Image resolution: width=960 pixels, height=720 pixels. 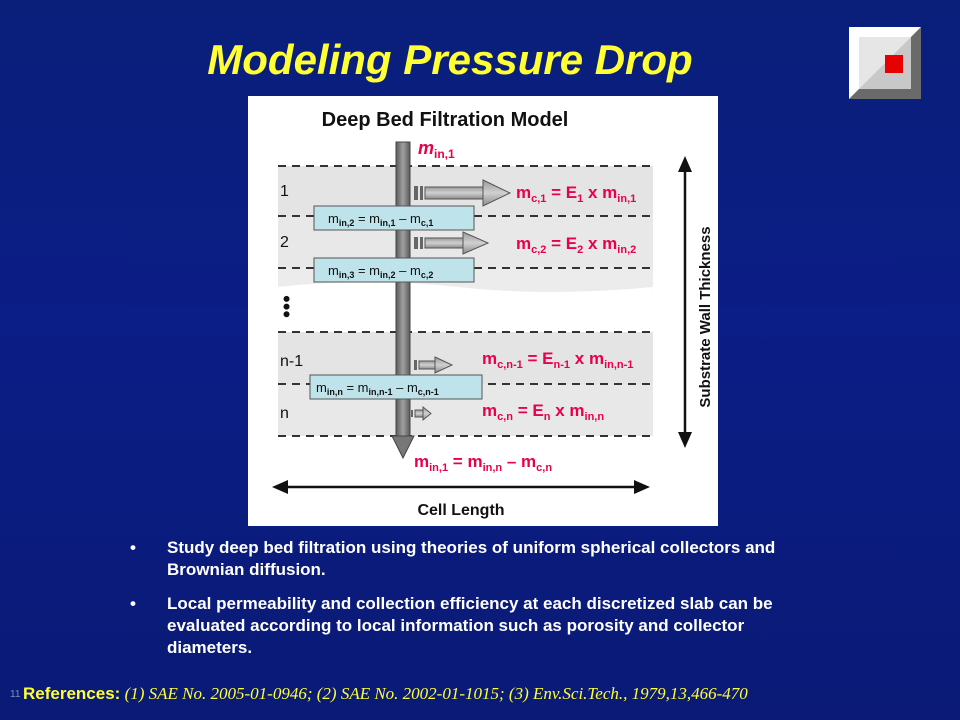 I want to click on slab-label-n-1: n-1, so click(x=291, y=361).